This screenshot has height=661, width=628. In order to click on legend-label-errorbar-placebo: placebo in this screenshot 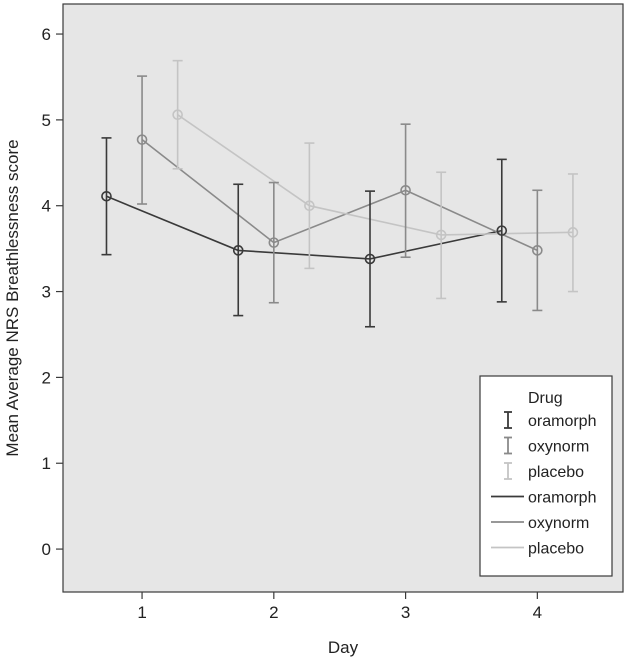, I will do `click(556, 472)`.